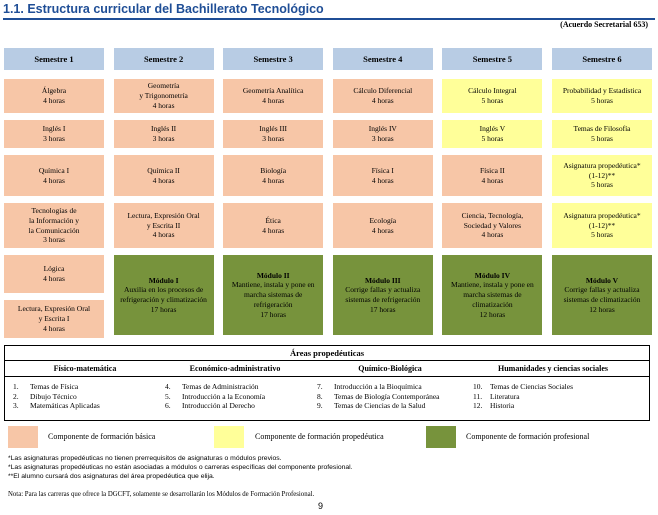 The width and height of the screenshot is (658, 515). I want to click on area-subject-name: Introducción a la Economía, so click(224, 396).